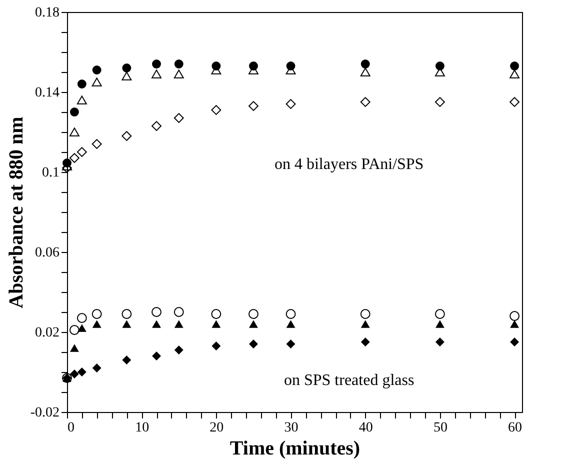 The height and width of the screenshot is (470, 564). What do you see at coordinates (515, 428) in the screenshot?
I see `x-tick-label: 60` at bounding box center [515, 428].